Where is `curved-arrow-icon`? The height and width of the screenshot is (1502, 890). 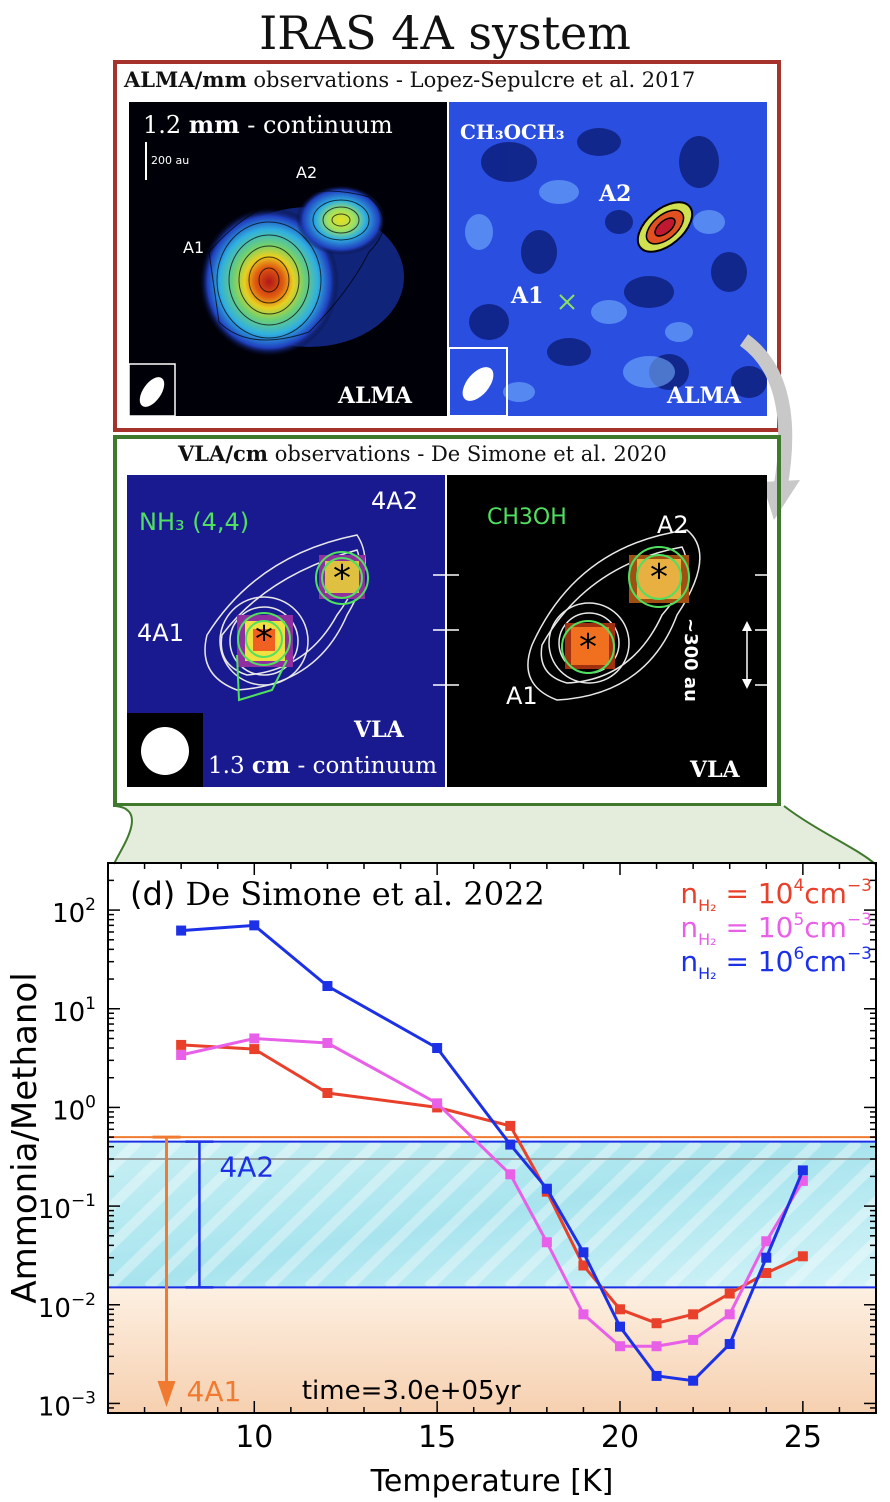 curved-arrow-icon is located at coordinates (770, 427).